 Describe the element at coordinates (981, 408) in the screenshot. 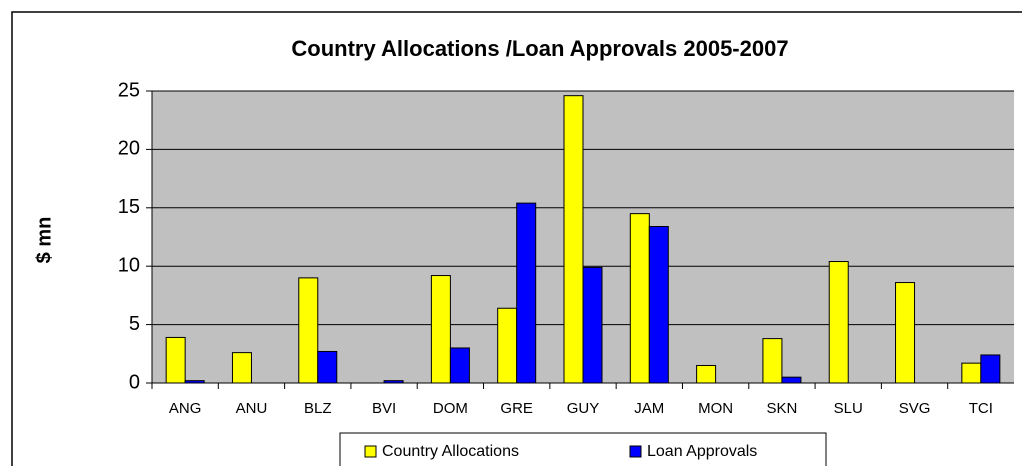

I see `x-tick-label: TCI` at that location.